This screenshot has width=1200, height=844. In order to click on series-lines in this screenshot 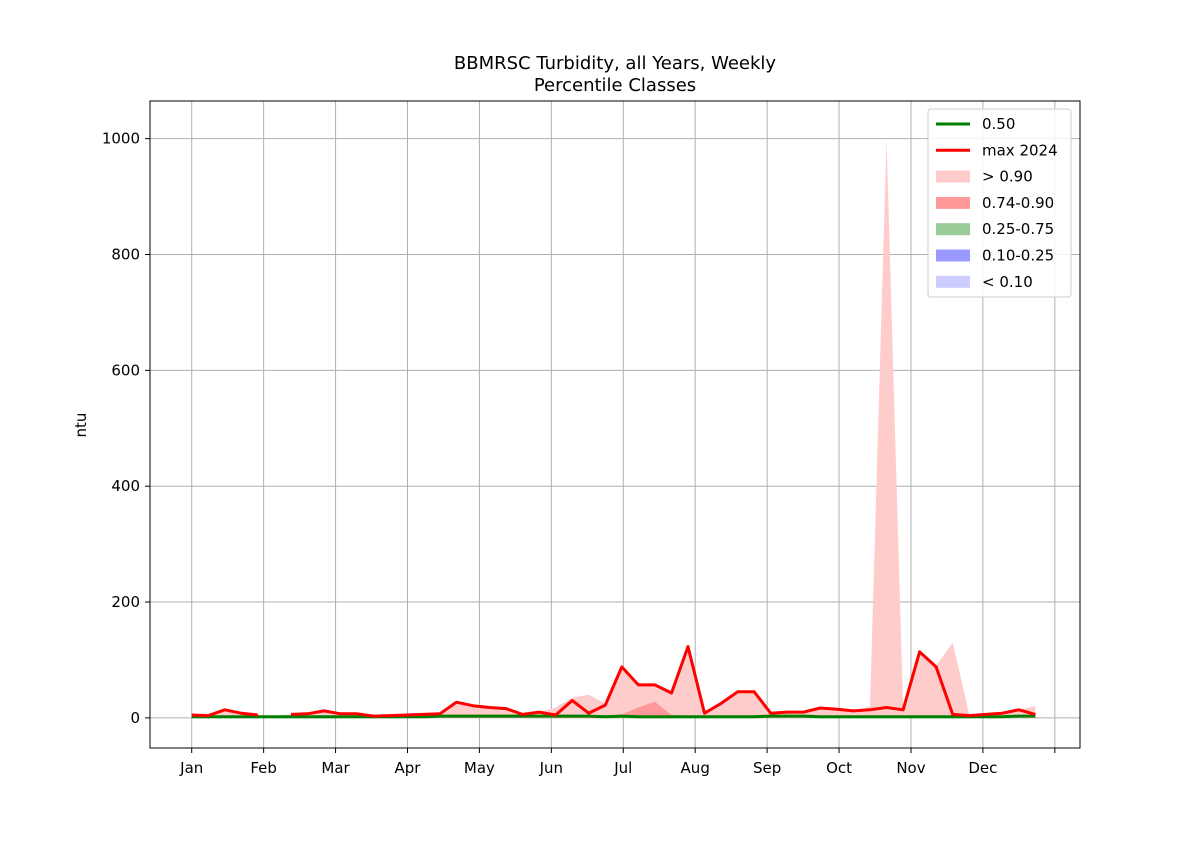, I will do `click(613, 682)`.